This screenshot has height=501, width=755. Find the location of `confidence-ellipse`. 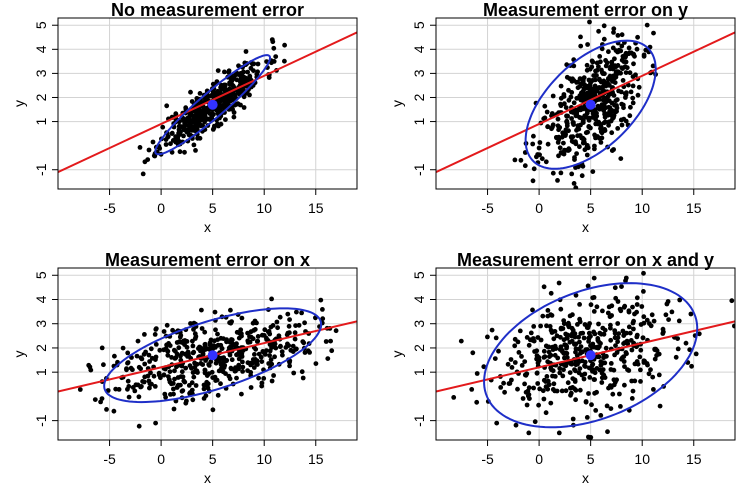

confidence-ellipse is located at coordinates (212, 105).